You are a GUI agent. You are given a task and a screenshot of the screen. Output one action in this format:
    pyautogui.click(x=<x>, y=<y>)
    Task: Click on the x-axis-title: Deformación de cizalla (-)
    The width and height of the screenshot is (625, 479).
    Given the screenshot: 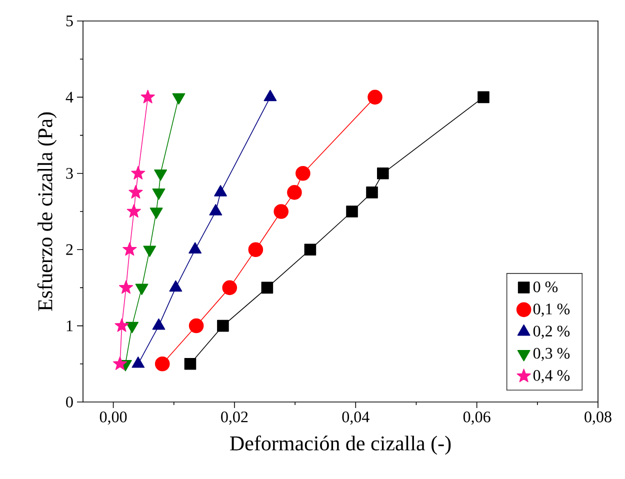 What is the action you would take?
    pyautogui.click(x=340, y=445)
    